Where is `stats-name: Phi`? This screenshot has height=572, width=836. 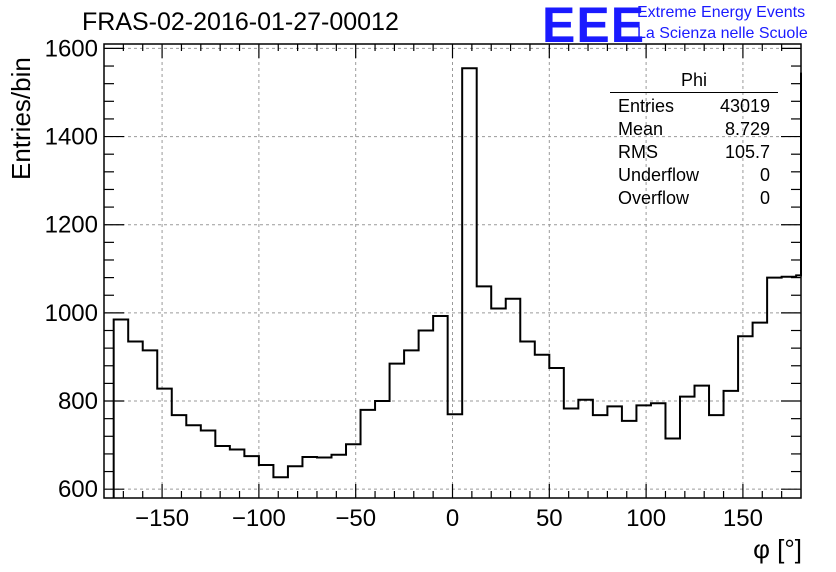
stats-name: Phi is located at coordinates (694, 81).